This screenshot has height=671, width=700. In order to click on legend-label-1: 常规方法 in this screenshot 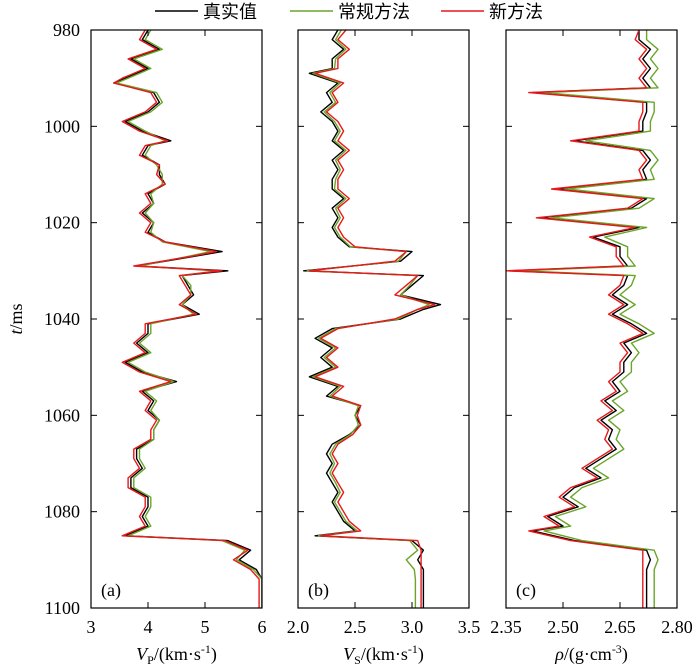, I will do `click(374, 12)`.